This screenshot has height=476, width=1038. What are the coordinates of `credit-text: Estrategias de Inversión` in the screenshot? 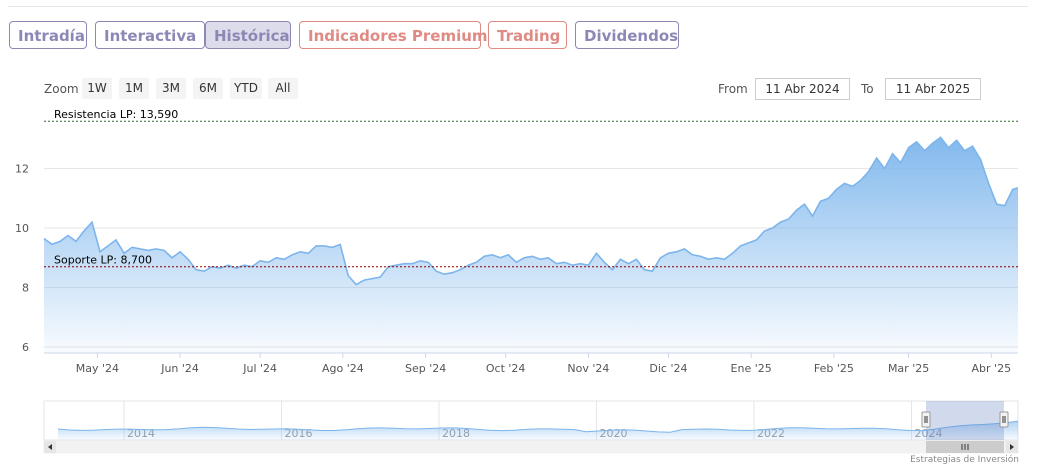 It's located at (964, 460).